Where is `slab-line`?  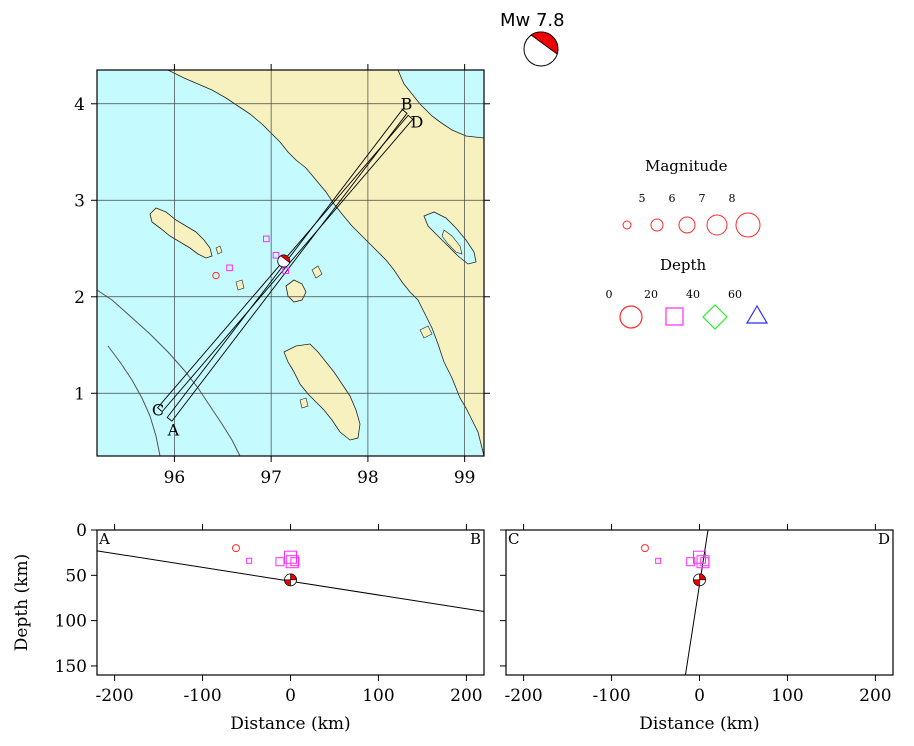 slab-line is located at coordinates (696, 602).